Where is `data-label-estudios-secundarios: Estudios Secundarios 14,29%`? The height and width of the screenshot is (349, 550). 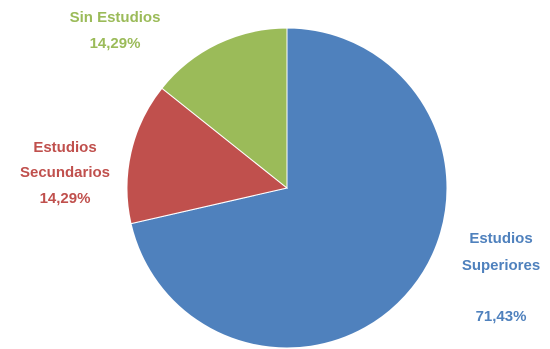 data-label-estudios-secundarios: Estudios Secundarios 14,29% is located at coordinates (65, 173).